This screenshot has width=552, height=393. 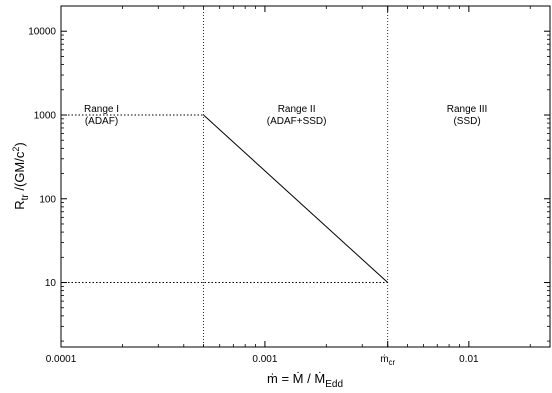 I want to click on y-axis-title-main: R, so click(x=19, y=204).